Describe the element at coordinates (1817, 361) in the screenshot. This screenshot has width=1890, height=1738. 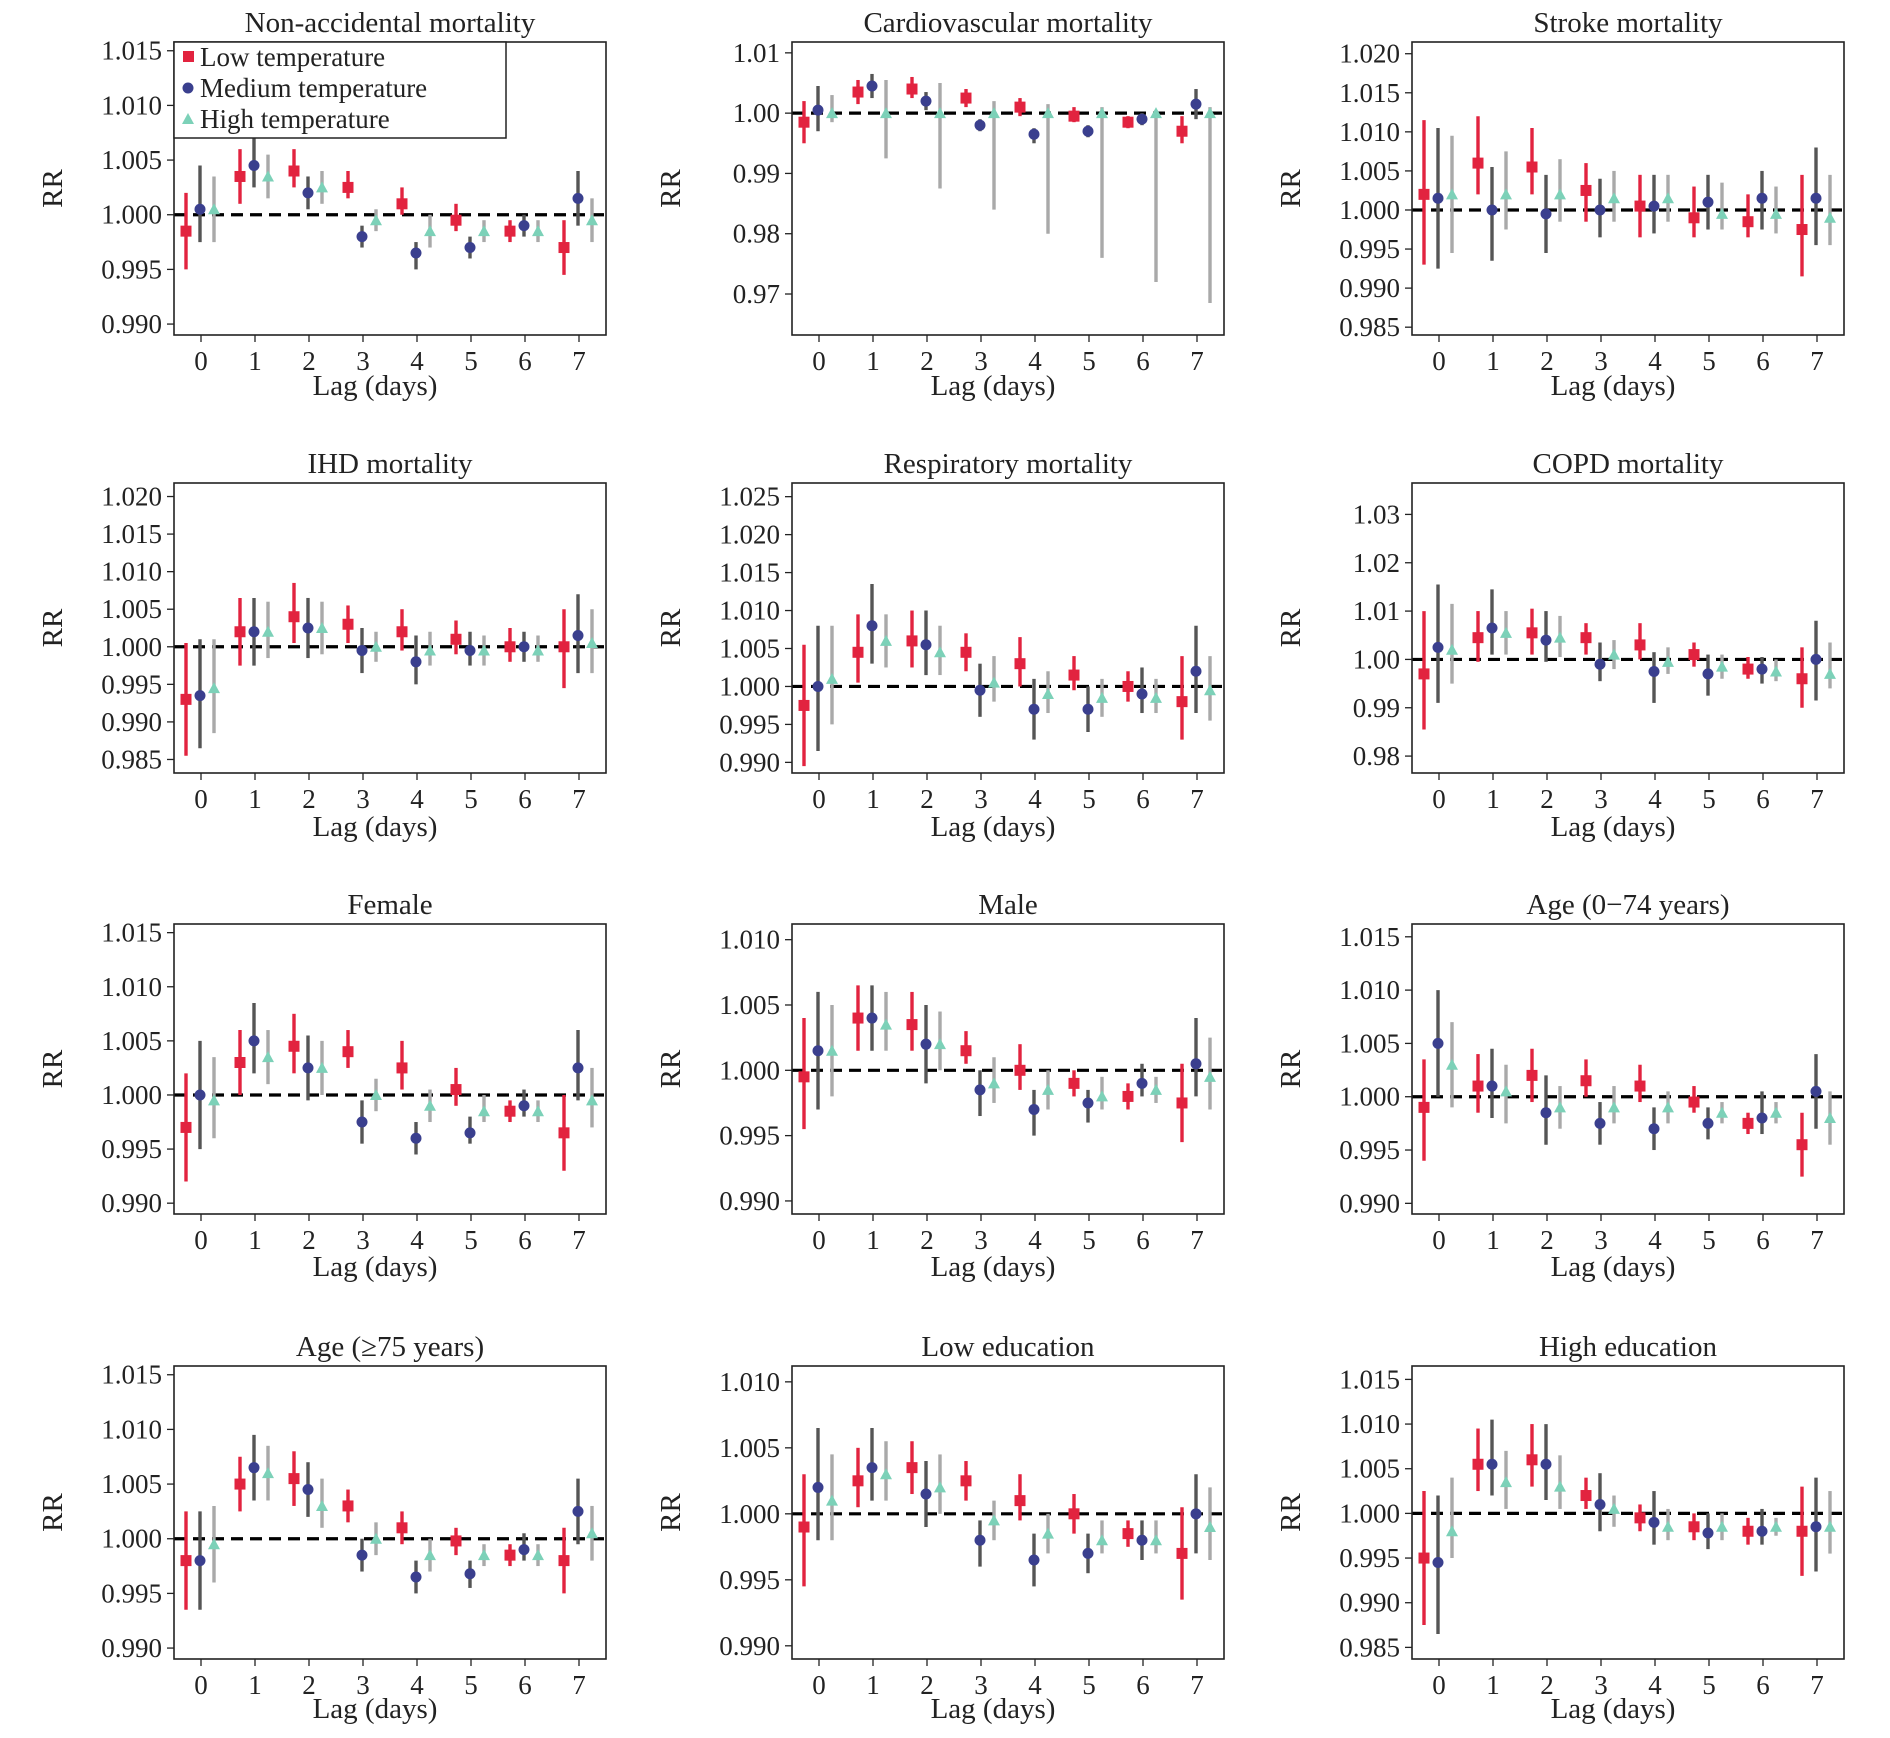
I see `x-tick-label: 7` at that location.